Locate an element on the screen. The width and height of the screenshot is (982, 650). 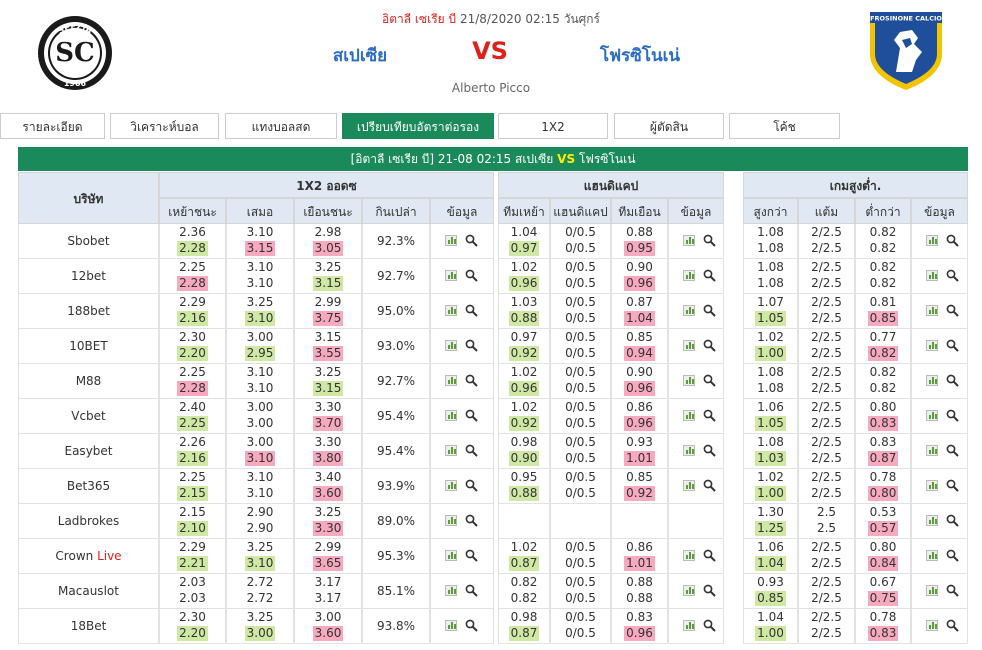
company-name: Sbobet is located at coordinates (88, 241).